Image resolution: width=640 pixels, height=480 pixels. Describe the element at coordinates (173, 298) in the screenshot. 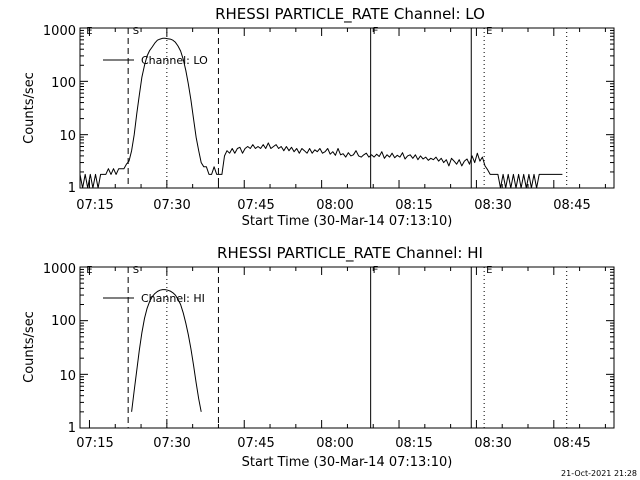

I see `legend-label: Channel: HI` at that location.